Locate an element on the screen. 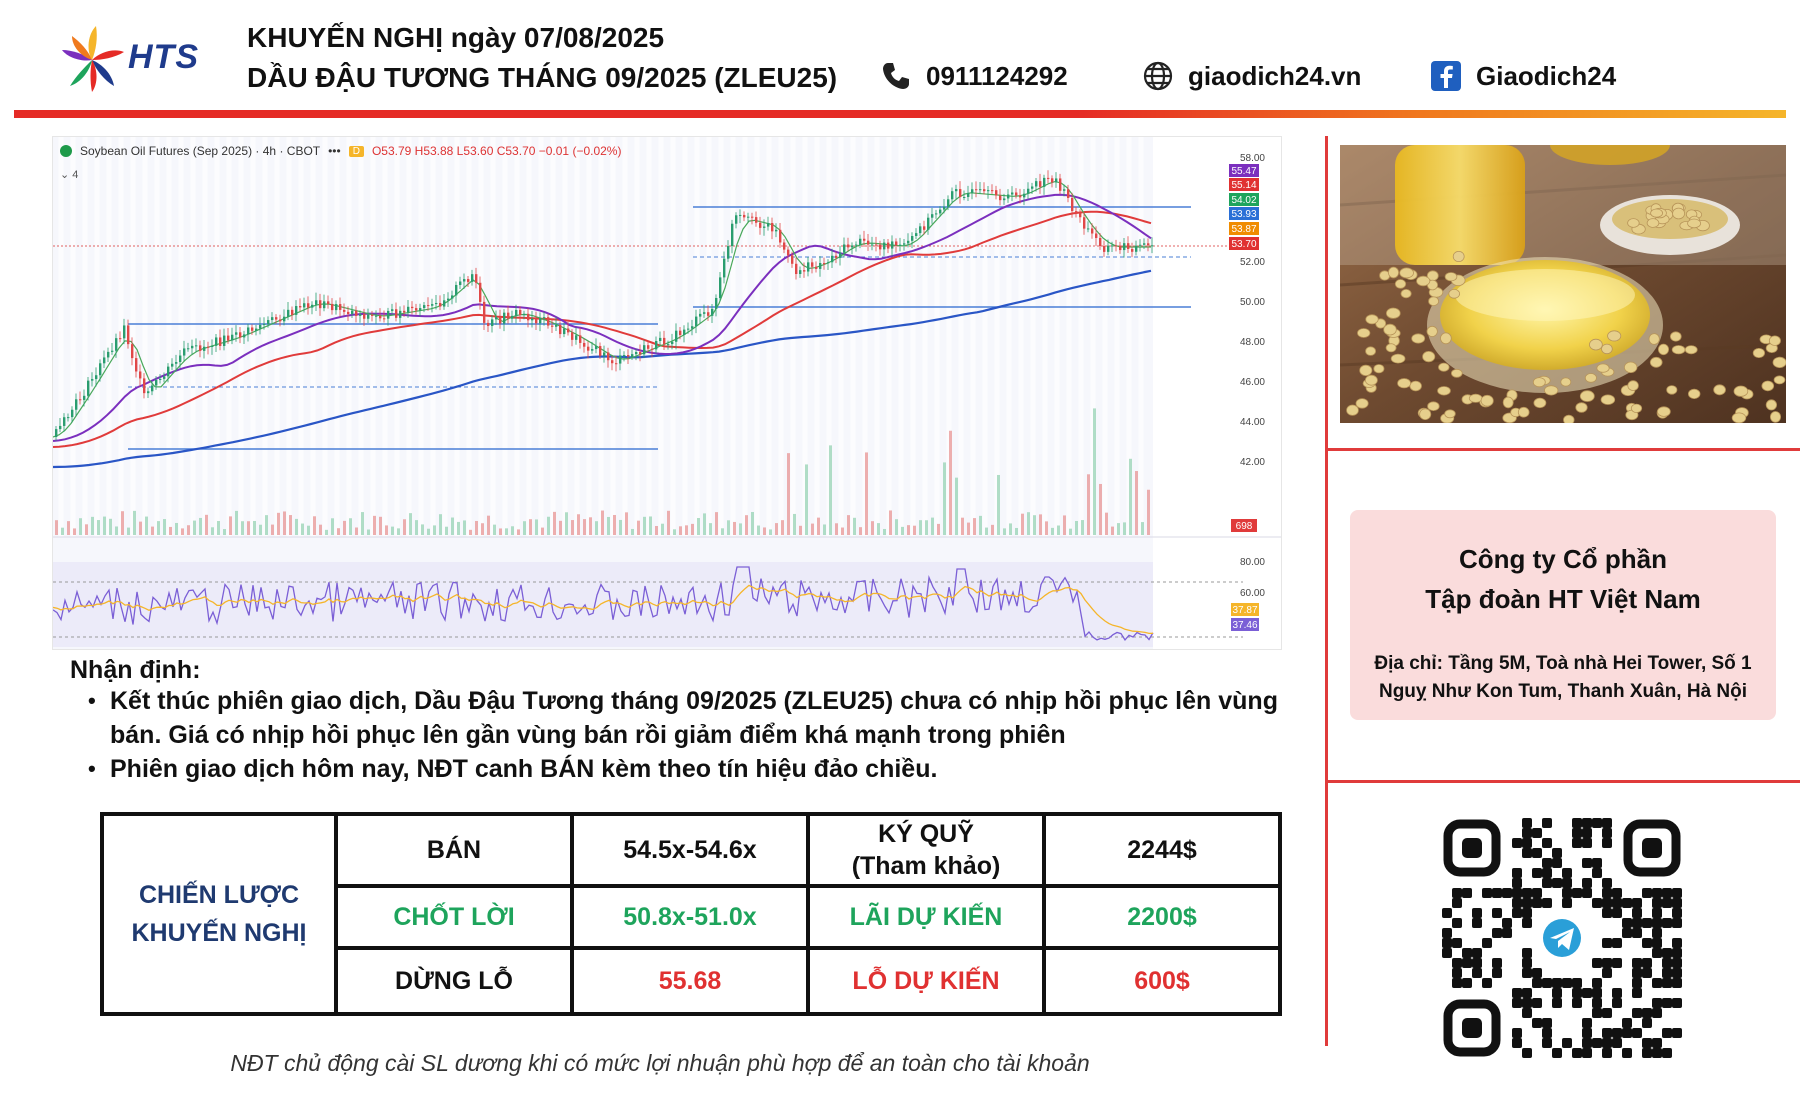  contact-facebook: Giaodich24 is located at coordinates (1523, 76).